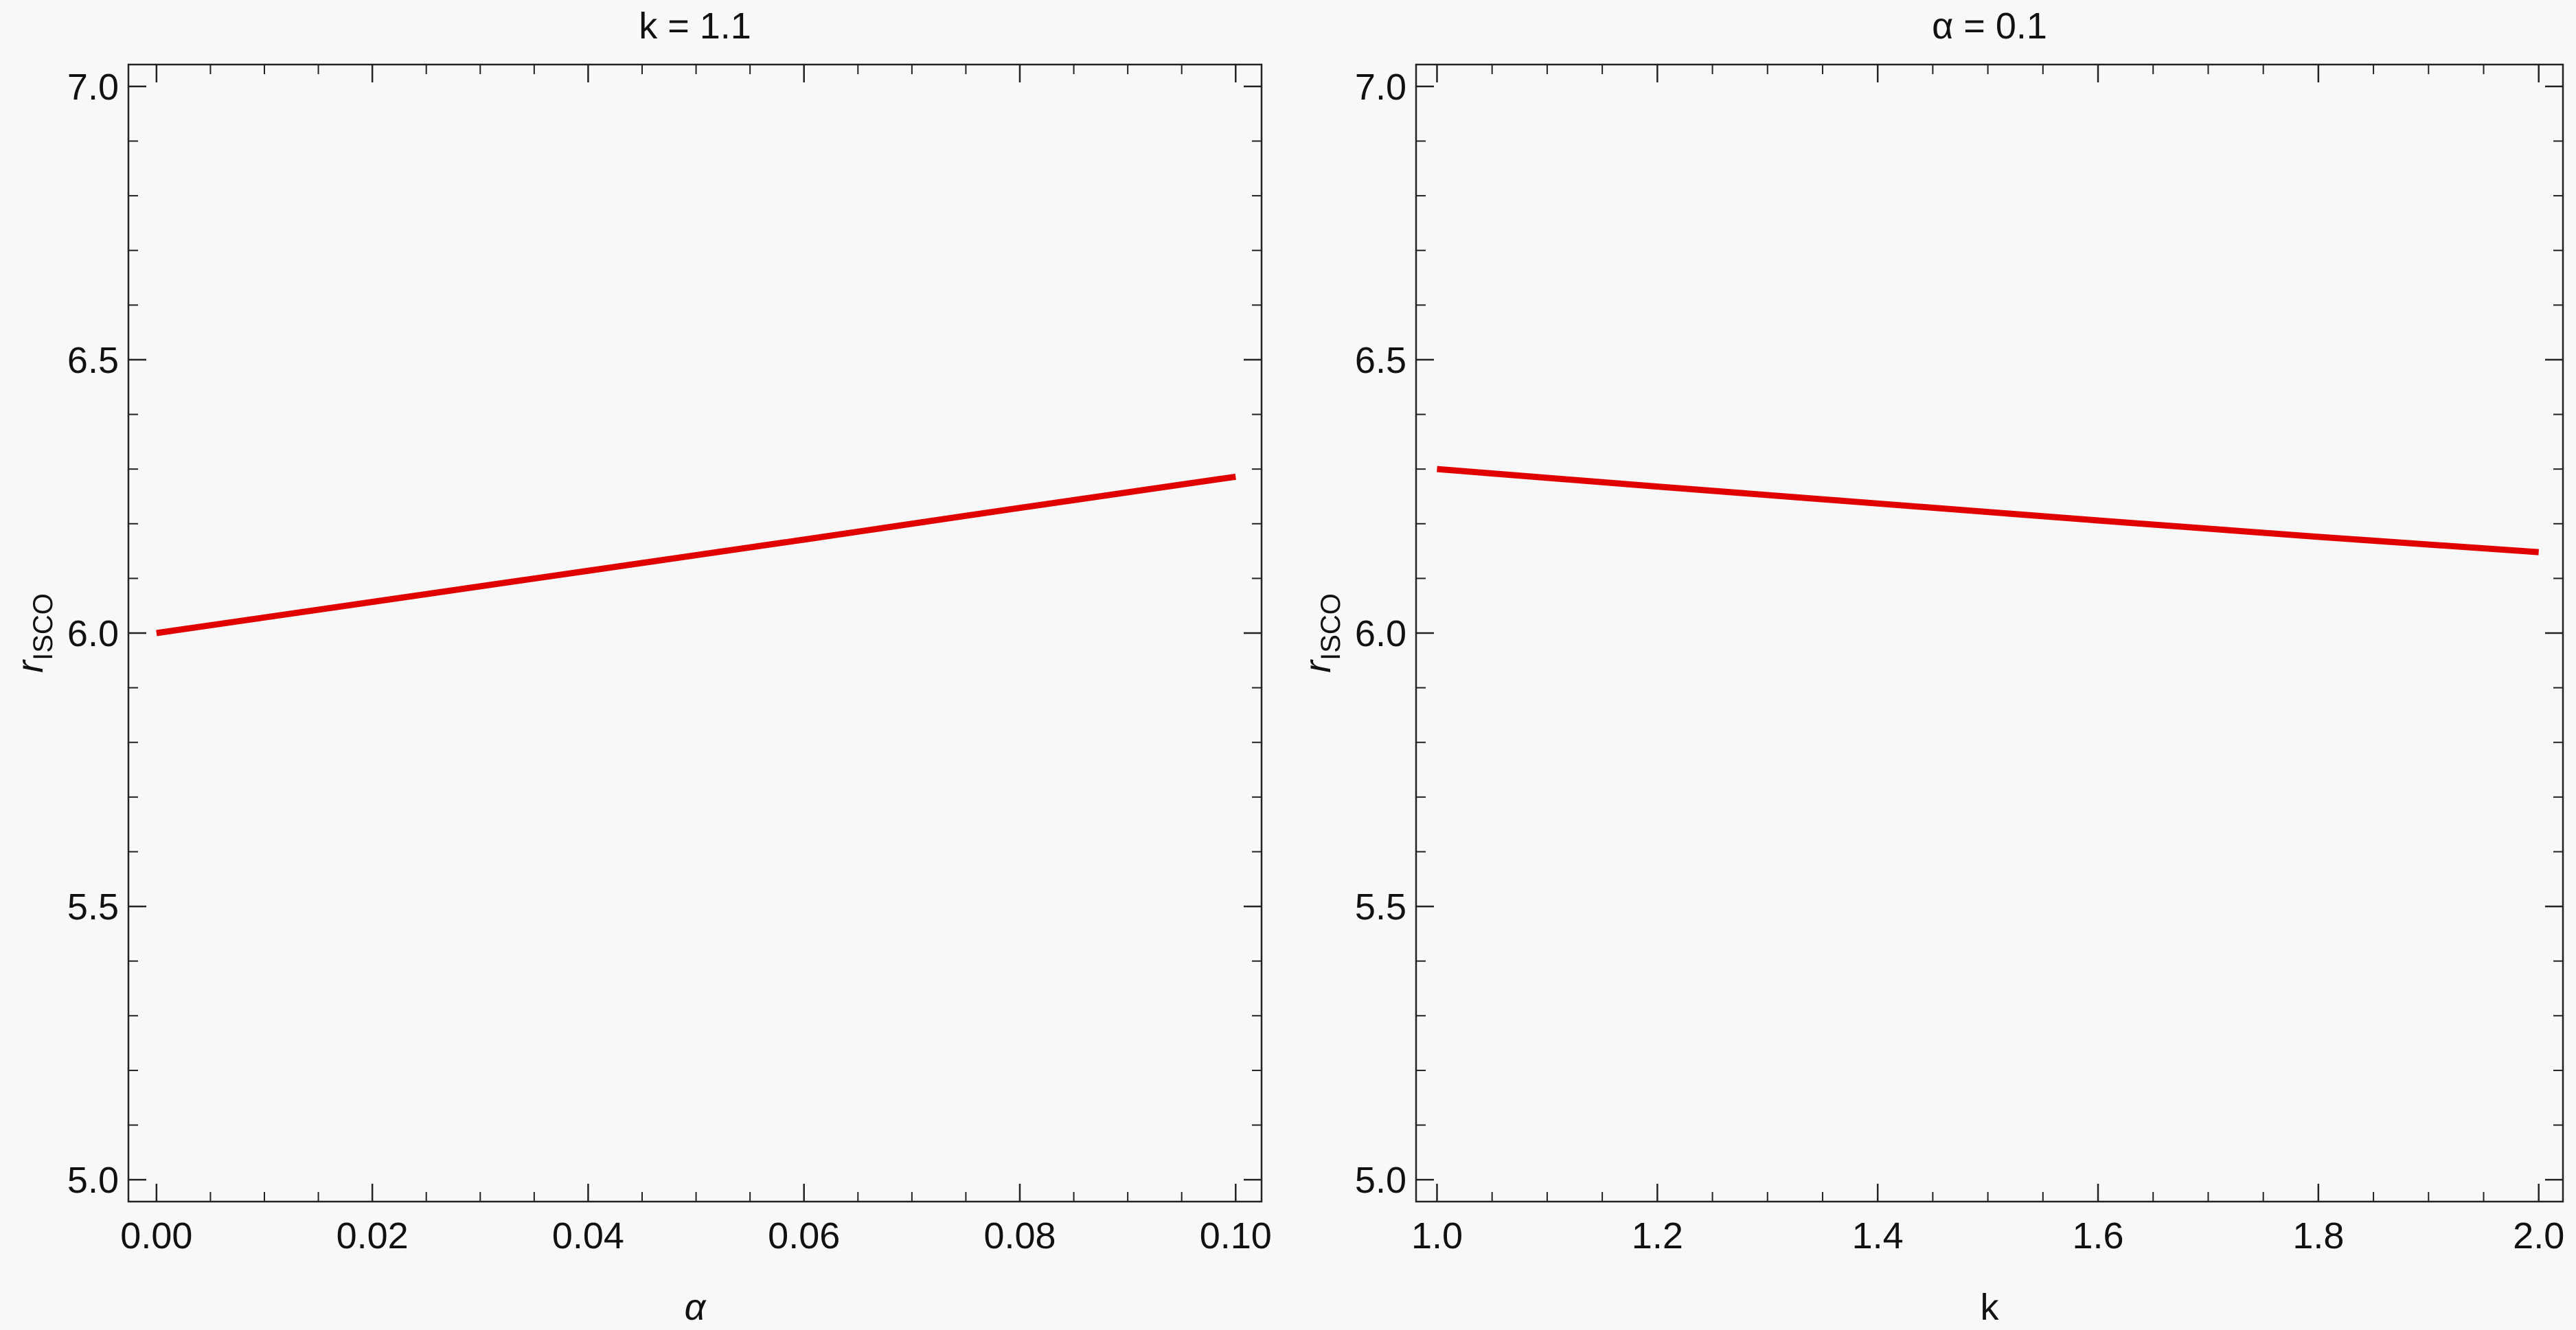 The image size is (2576, 1330). Describe the element at coordinates (373, 1236) in the screenshot. I see `x-tick-label: 0.02` at that location.